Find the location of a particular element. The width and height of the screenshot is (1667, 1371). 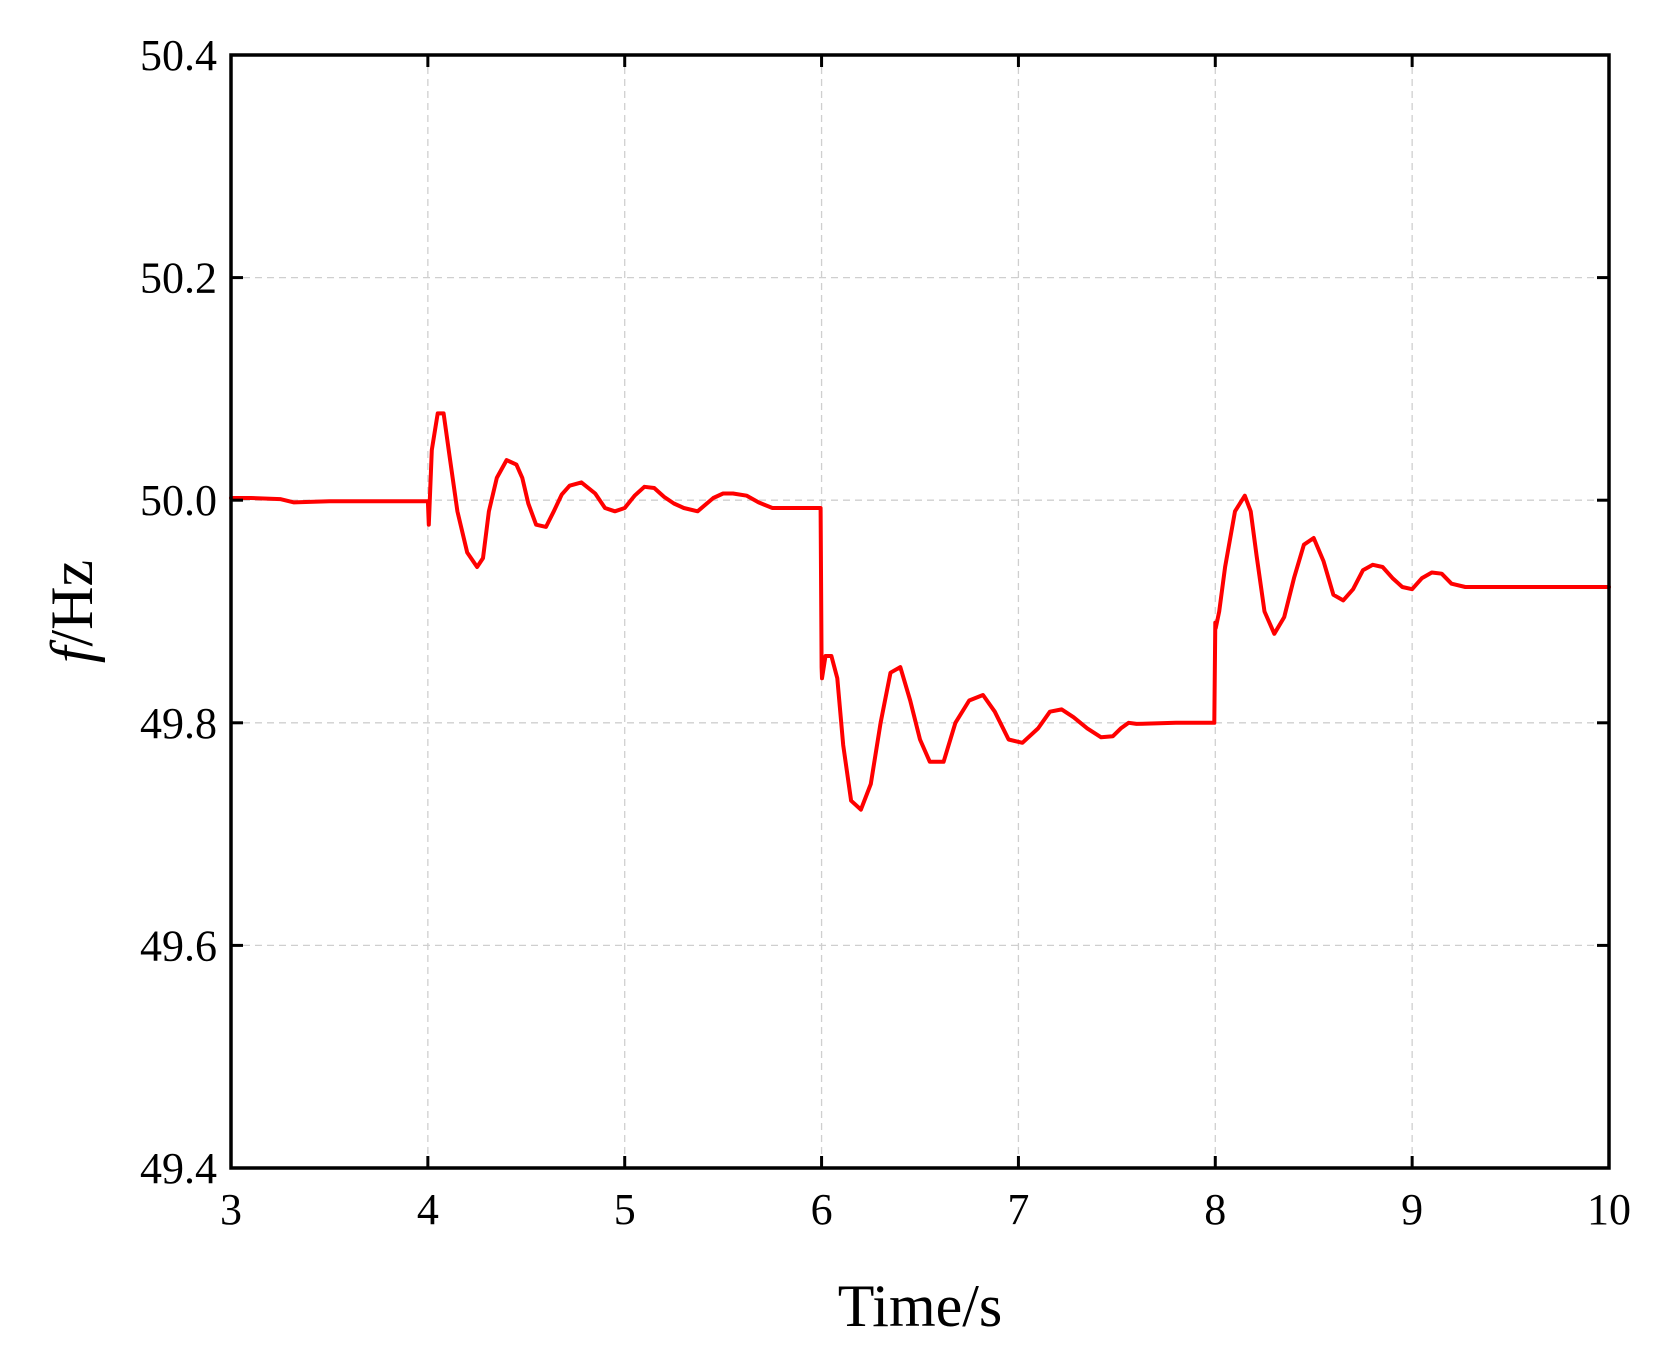

y-axis-title-unit: /Hz is located at coordinates (72, 603).